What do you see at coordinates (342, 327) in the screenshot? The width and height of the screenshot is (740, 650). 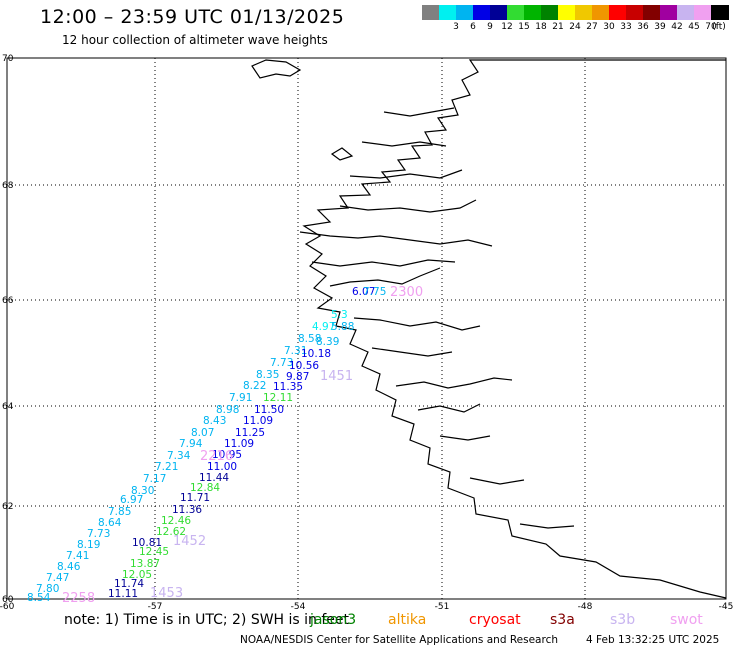 I see `wave-height-label: 5.88` at bounding box center [342, 327].